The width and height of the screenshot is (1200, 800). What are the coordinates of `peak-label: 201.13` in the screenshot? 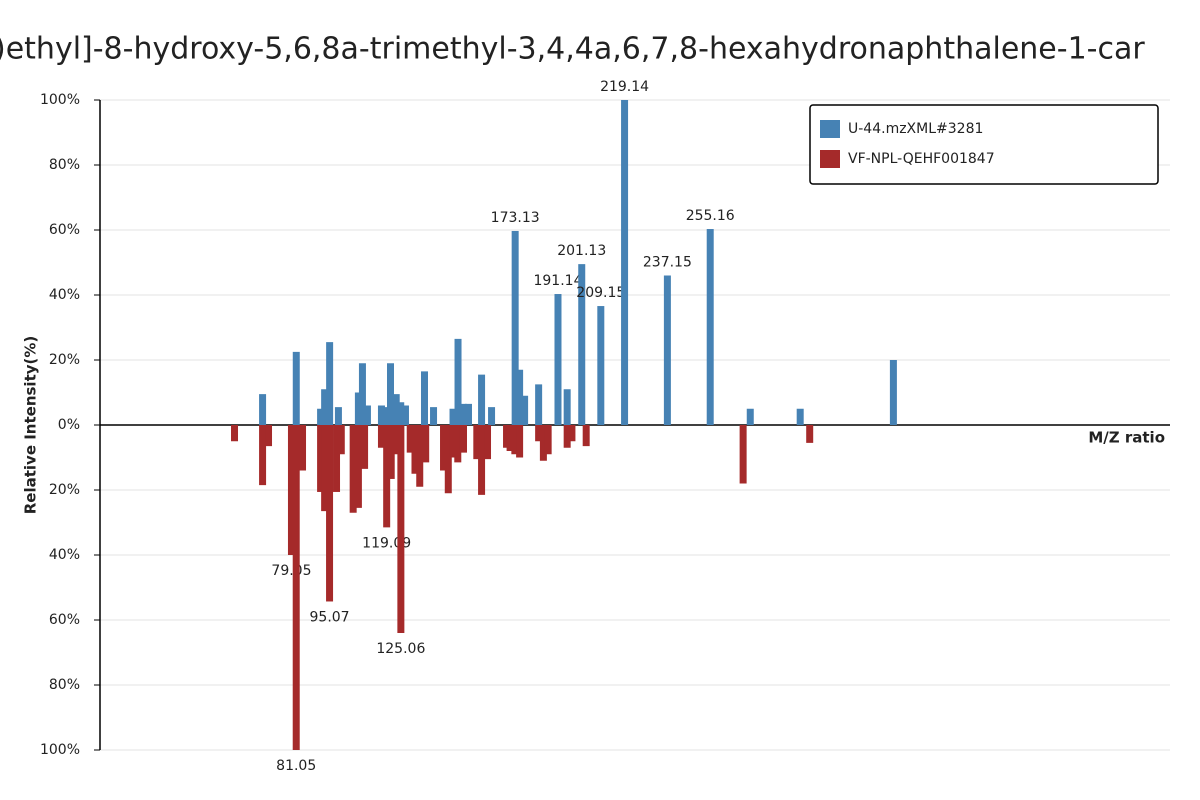 It's located at (581, 251).